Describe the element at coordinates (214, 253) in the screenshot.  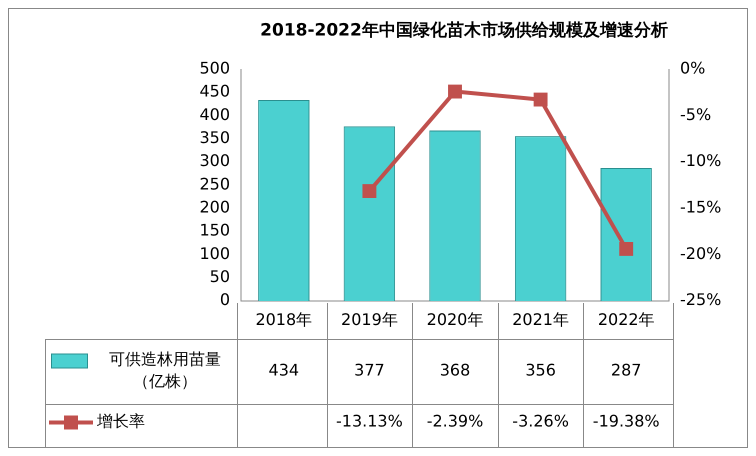
I see `y-tick-label: 100` at that location.